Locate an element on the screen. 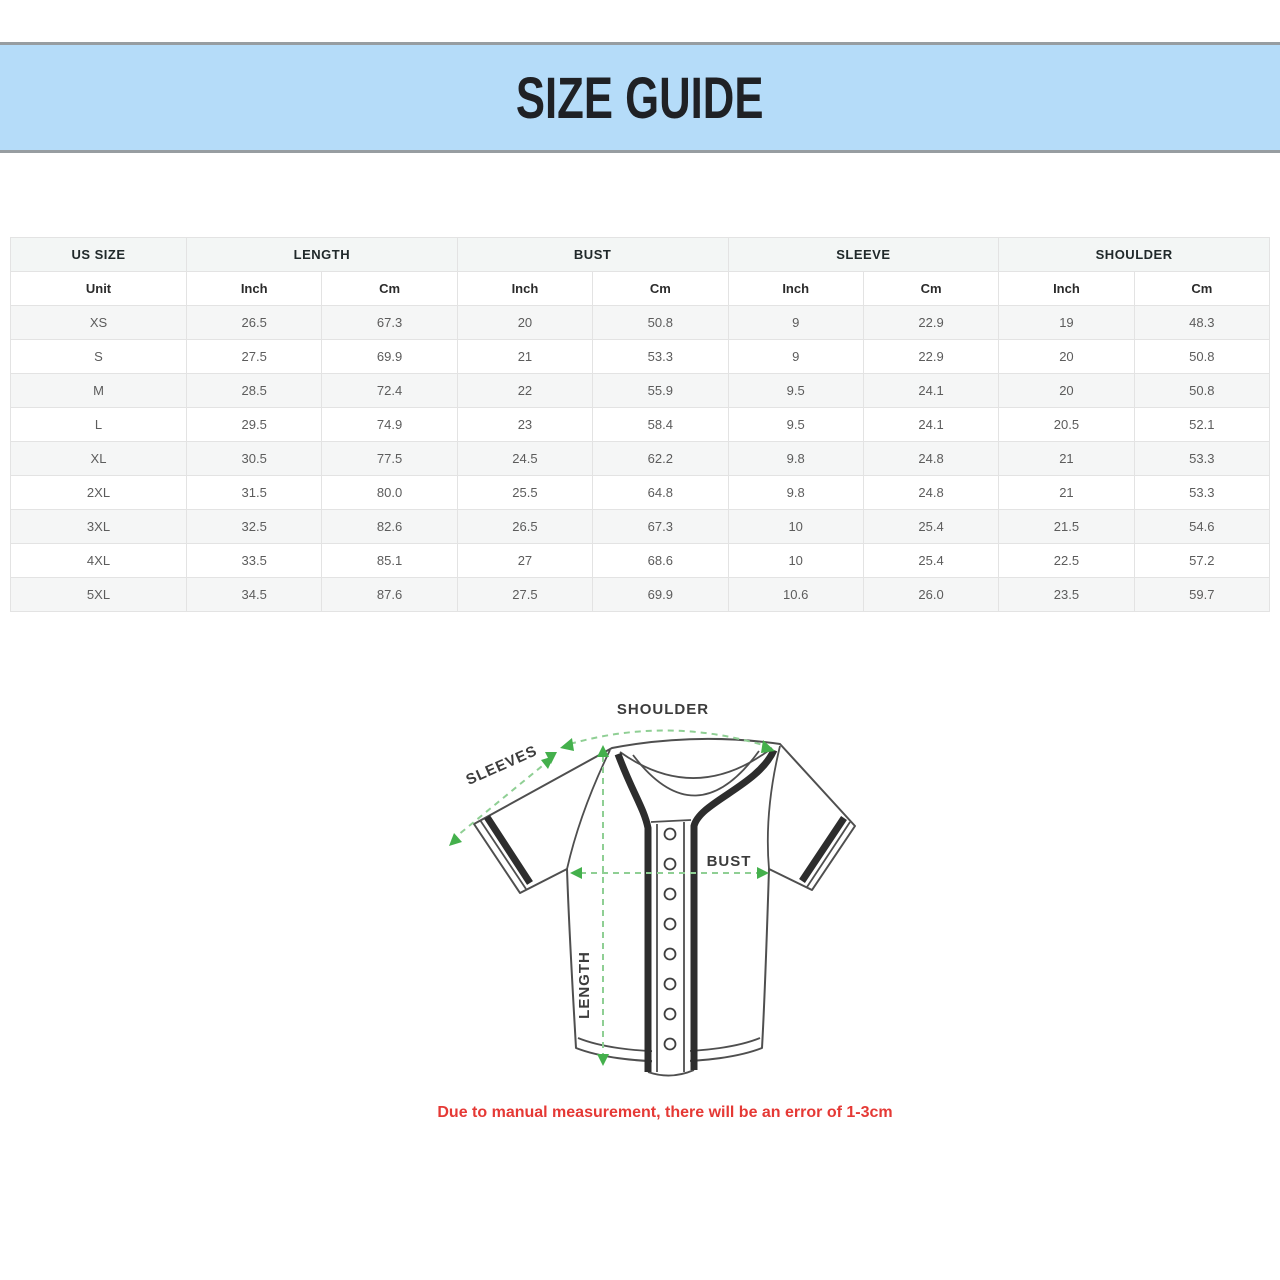  measurement-cell: 72.4 is located at coordinates (389, 390).